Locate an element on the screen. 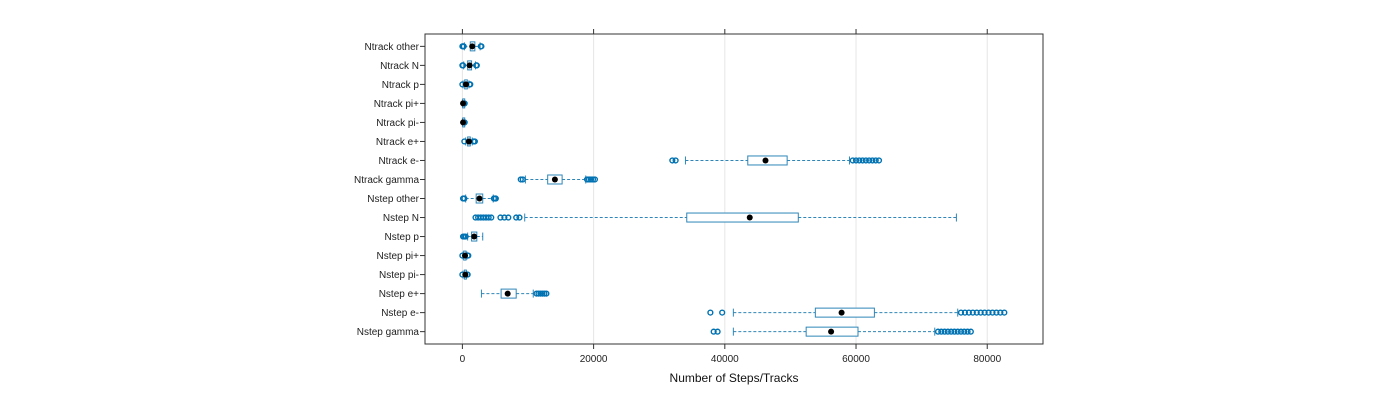 Image resolution: width=1400 pixels, height=400 pixels. category-label: Nstep p is located at coordinates (402, 237).